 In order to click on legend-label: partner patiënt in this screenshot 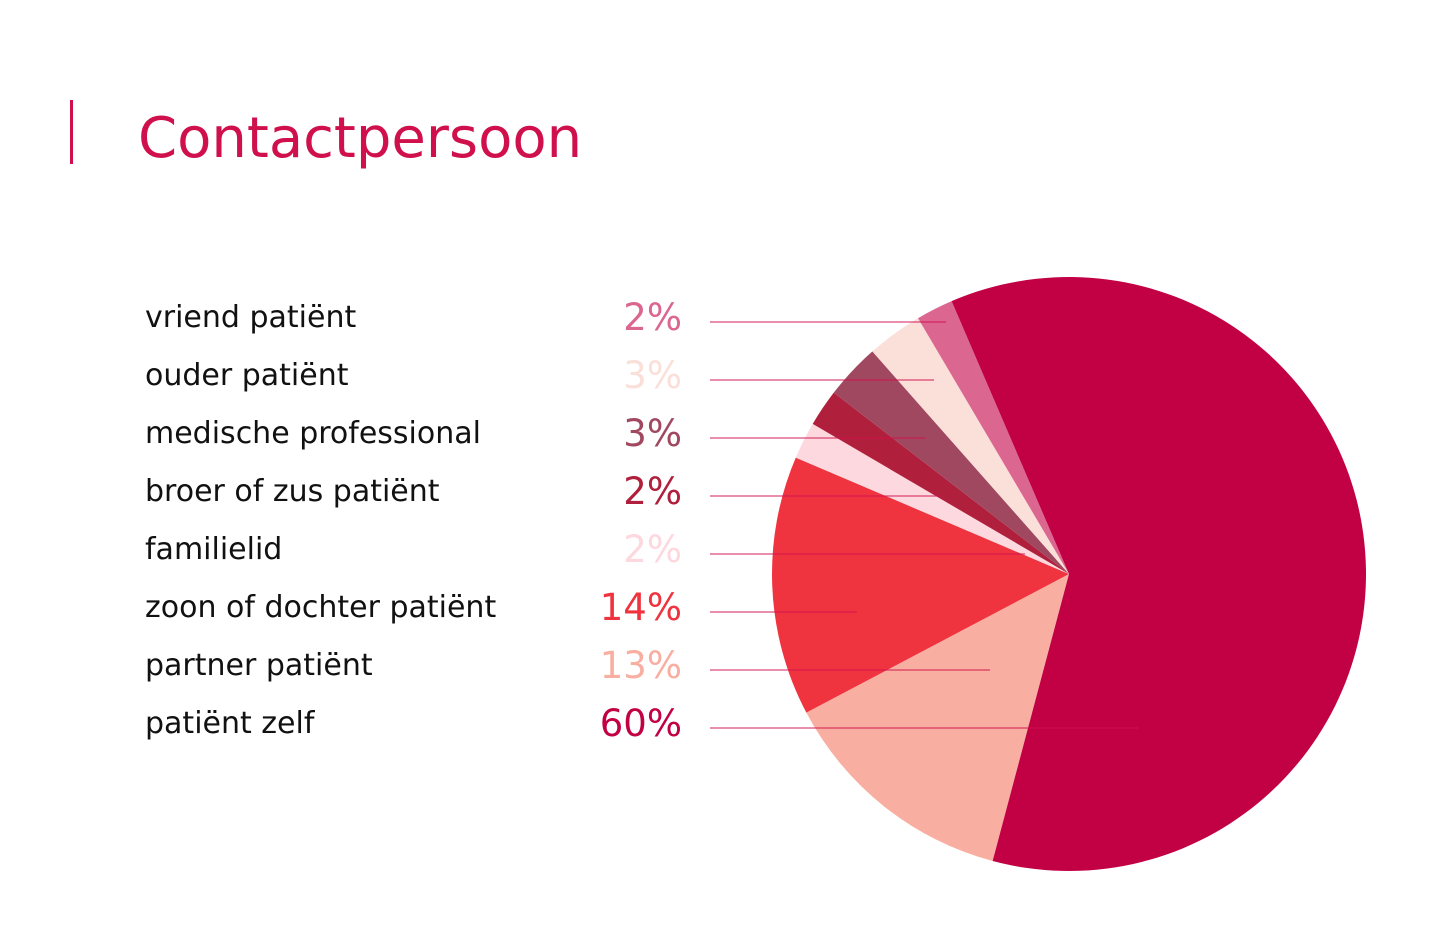, I will do `click(259, 665)`.